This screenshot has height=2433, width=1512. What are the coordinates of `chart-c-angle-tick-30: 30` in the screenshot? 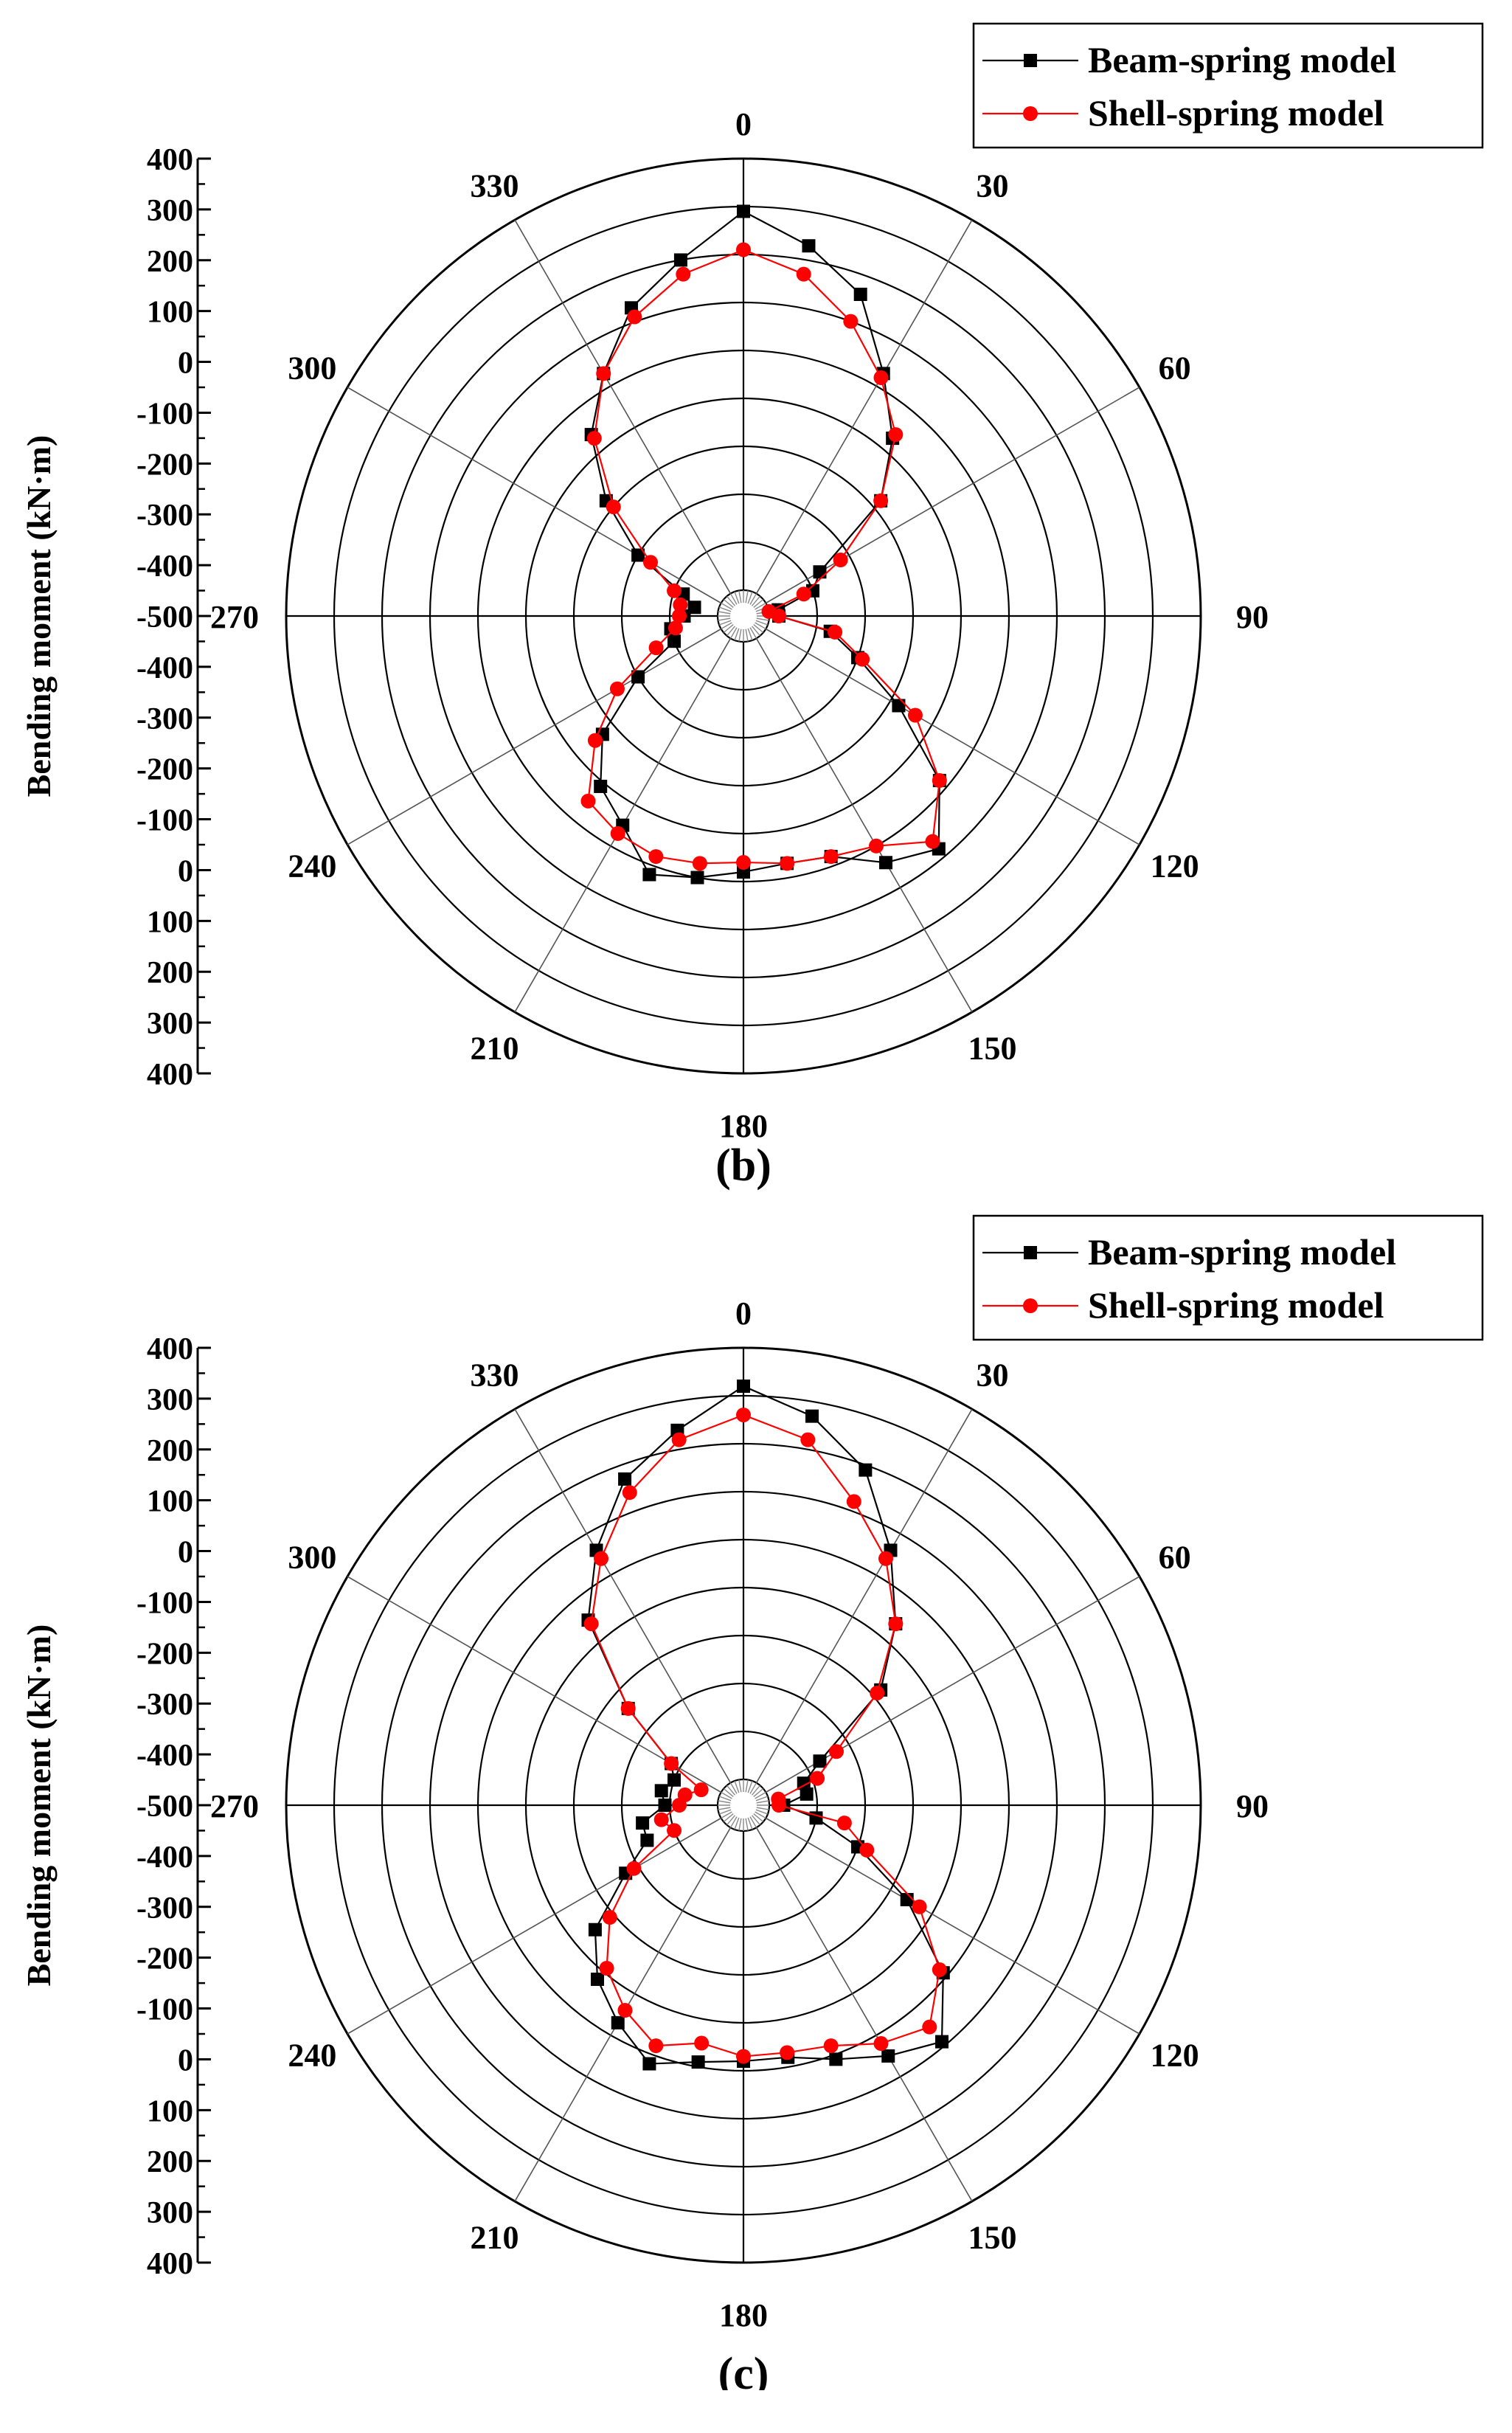 It's located at (993, 1375).